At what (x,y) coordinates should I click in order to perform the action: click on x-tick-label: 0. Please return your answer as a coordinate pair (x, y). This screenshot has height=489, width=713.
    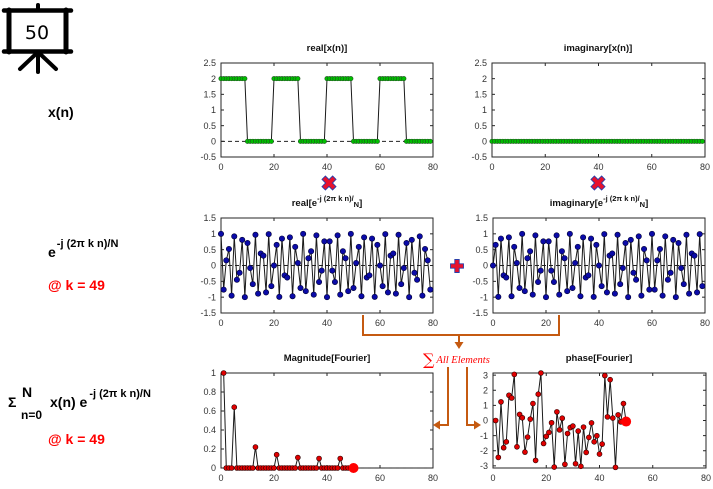
    Looking at the image, I should click on (220, 478).